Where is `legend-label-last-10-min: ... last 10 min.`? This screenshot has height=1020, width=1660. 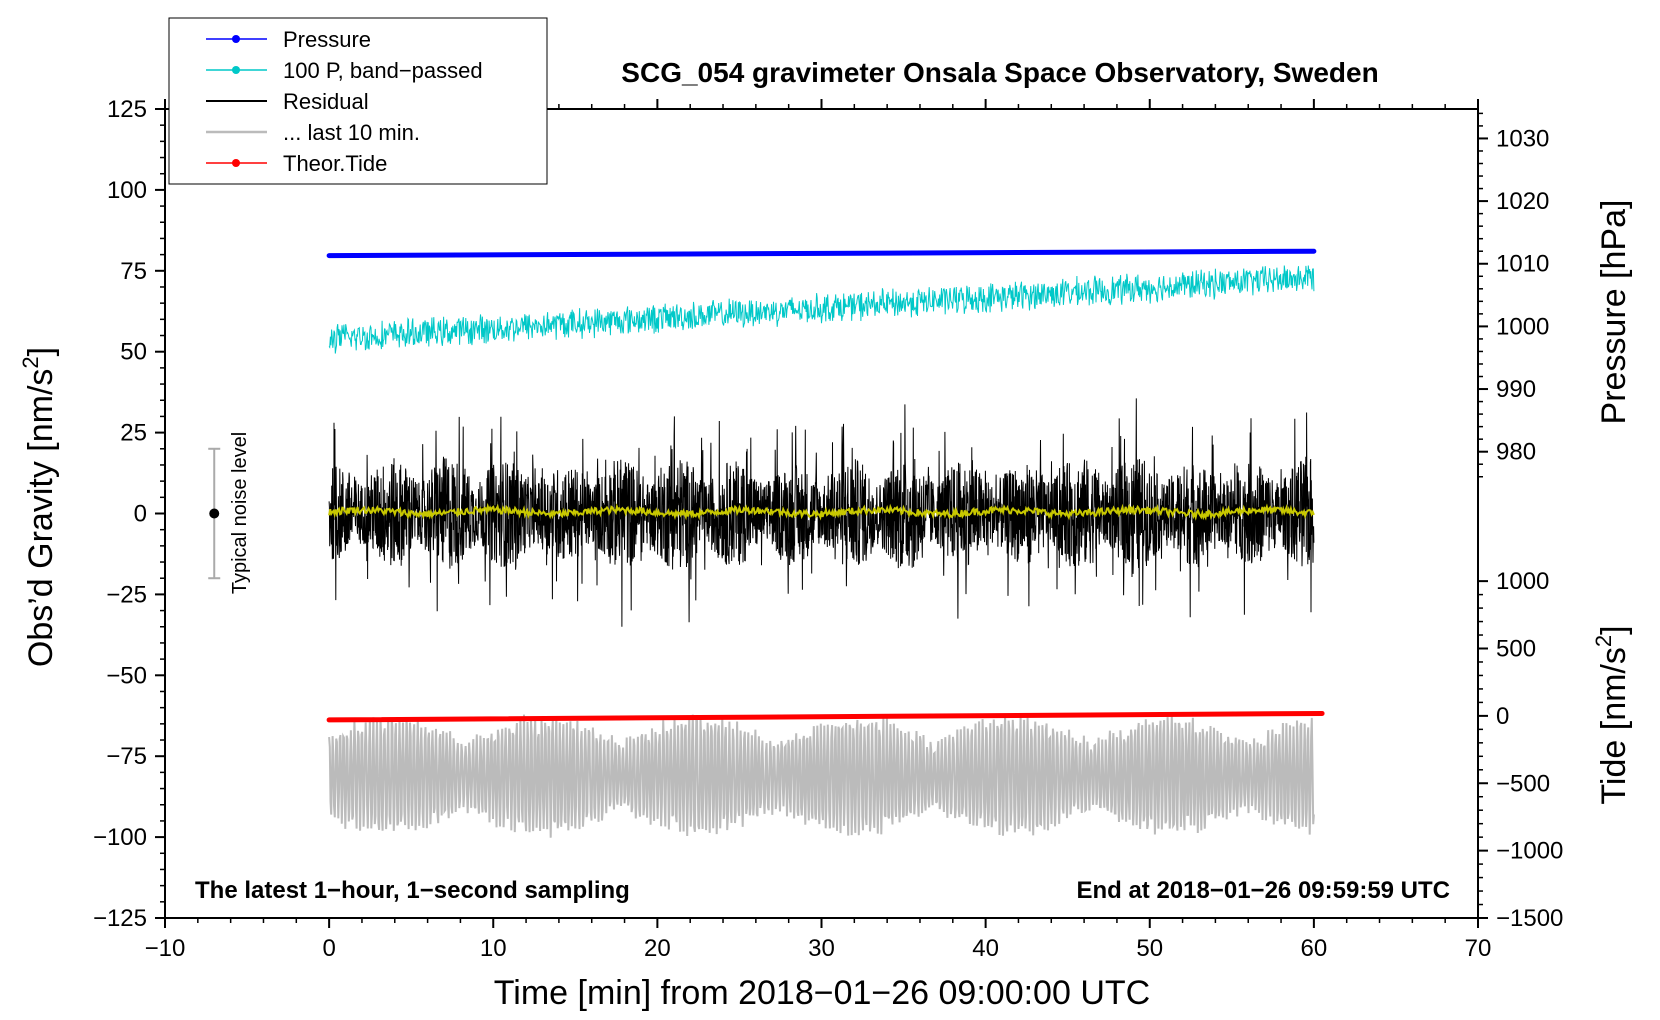 legend-label-last-10-min: ... last 10 min. is located at coordinates (351, 132).